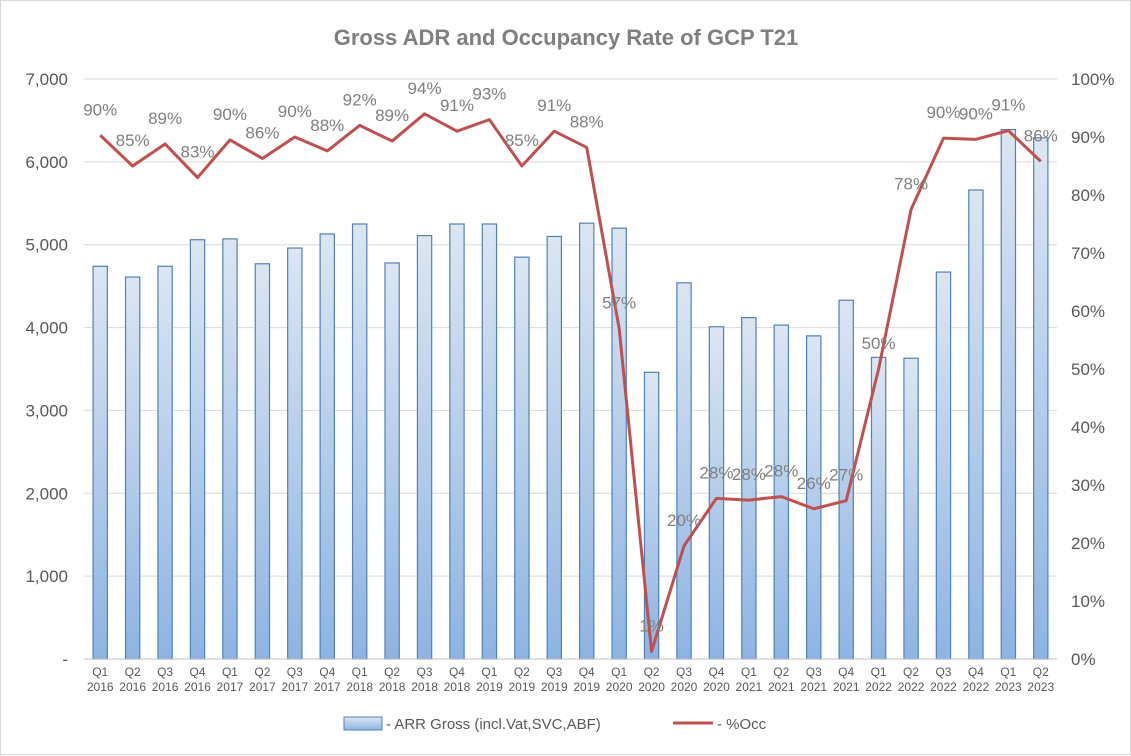  Describe the element at coordinates (46, 493) in the screenshot. I see `left-tick-label: 2,000` at that location.